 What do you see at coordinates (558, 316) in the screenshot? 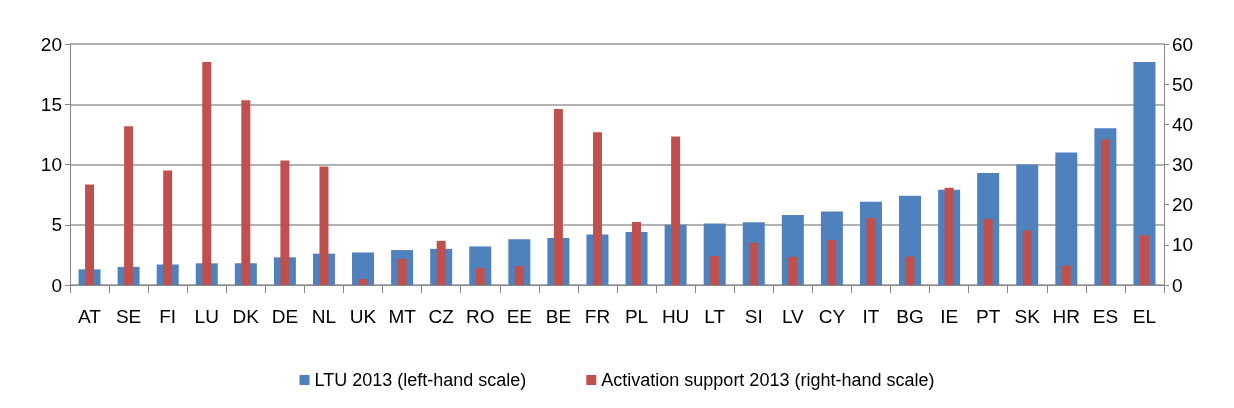
I see `x-tick-label: BE` at bounding box center [558, 316].